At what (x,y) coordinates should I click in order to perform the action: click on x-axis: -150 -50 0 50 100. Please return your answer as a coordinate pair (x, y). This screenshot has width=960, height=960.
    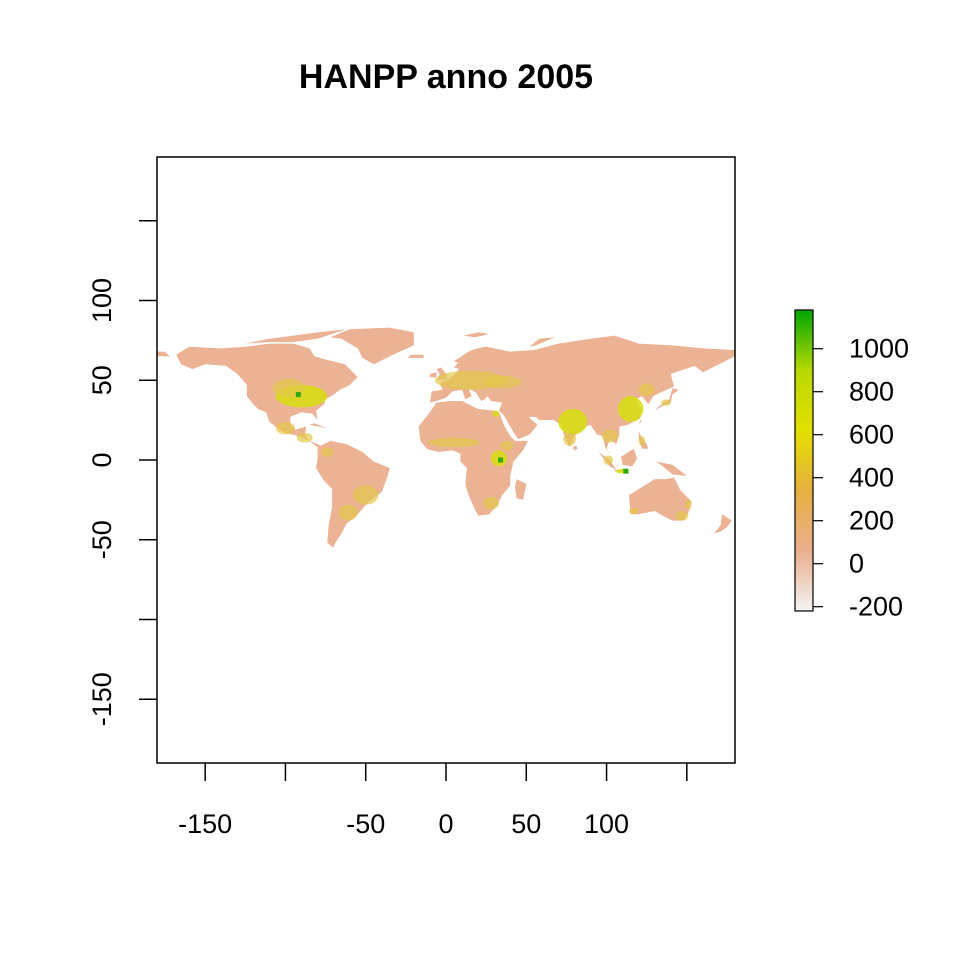
    Looking at the image, I should click on (433, 801).